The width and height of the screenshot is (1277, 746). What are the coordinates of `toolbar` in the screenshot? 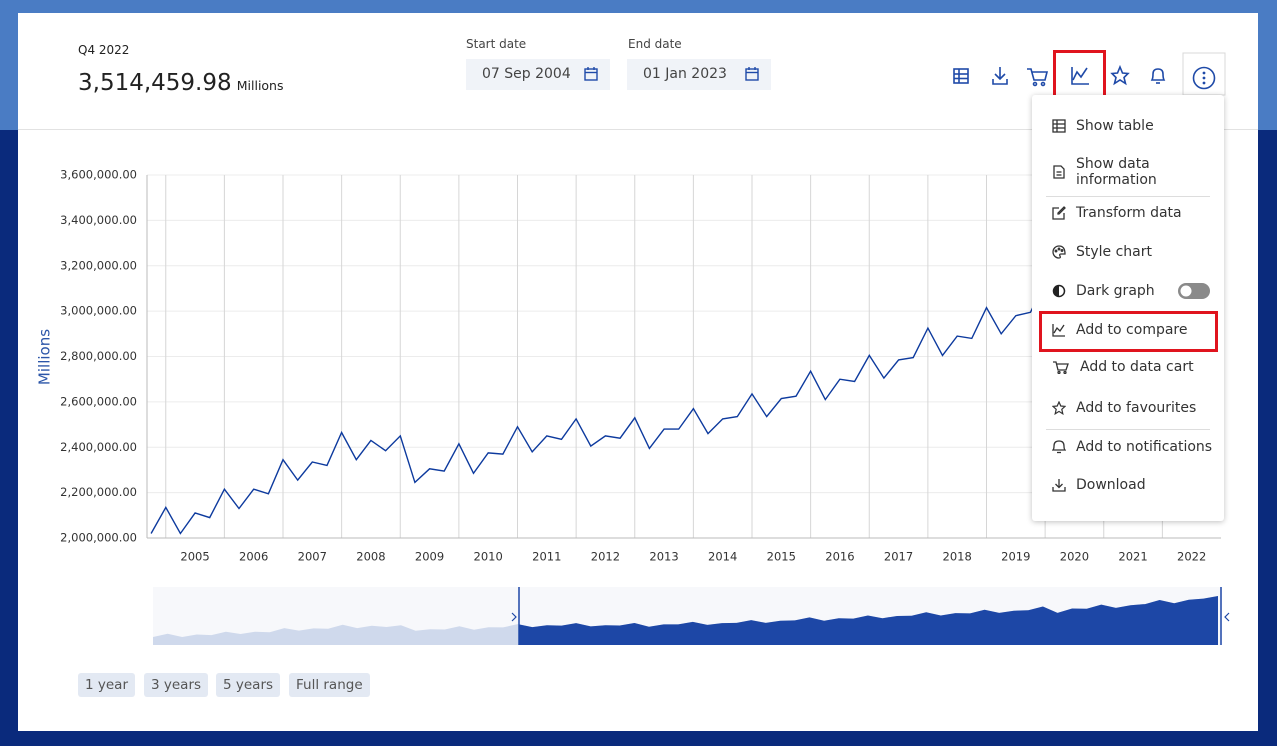 It's located at (1059, 75).